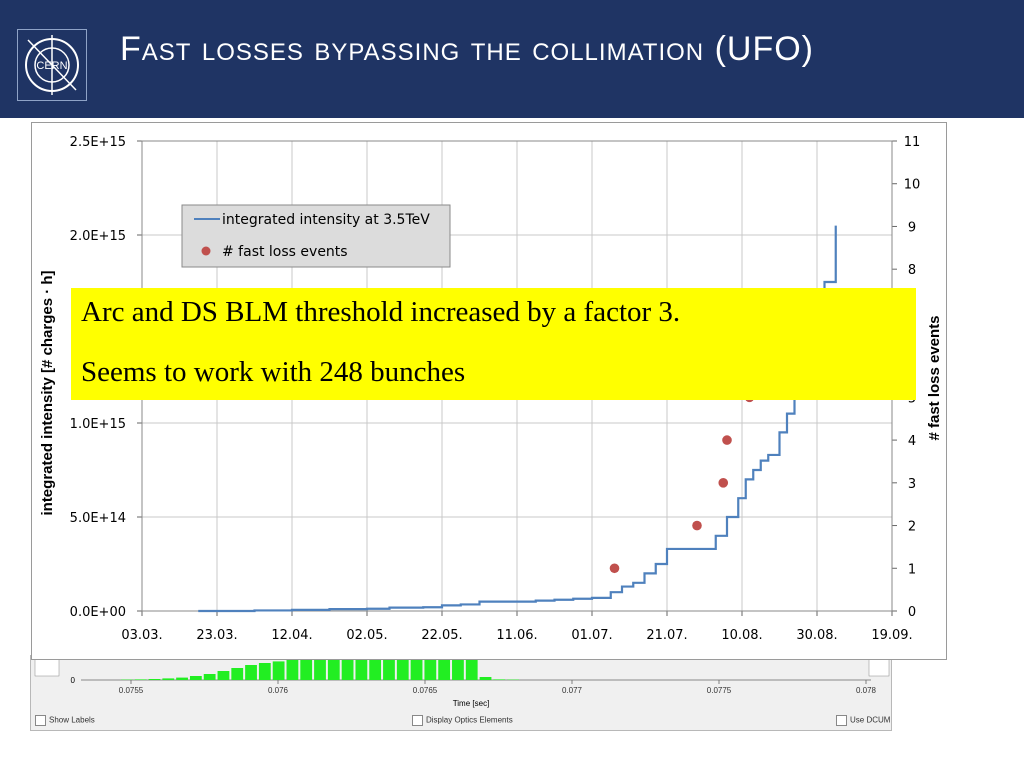 This screenshot has width=1024, height=768. Describe the element at coordinates (741, 635) in the screenshot. I see `x-tick-label: 10.08.` at that location.